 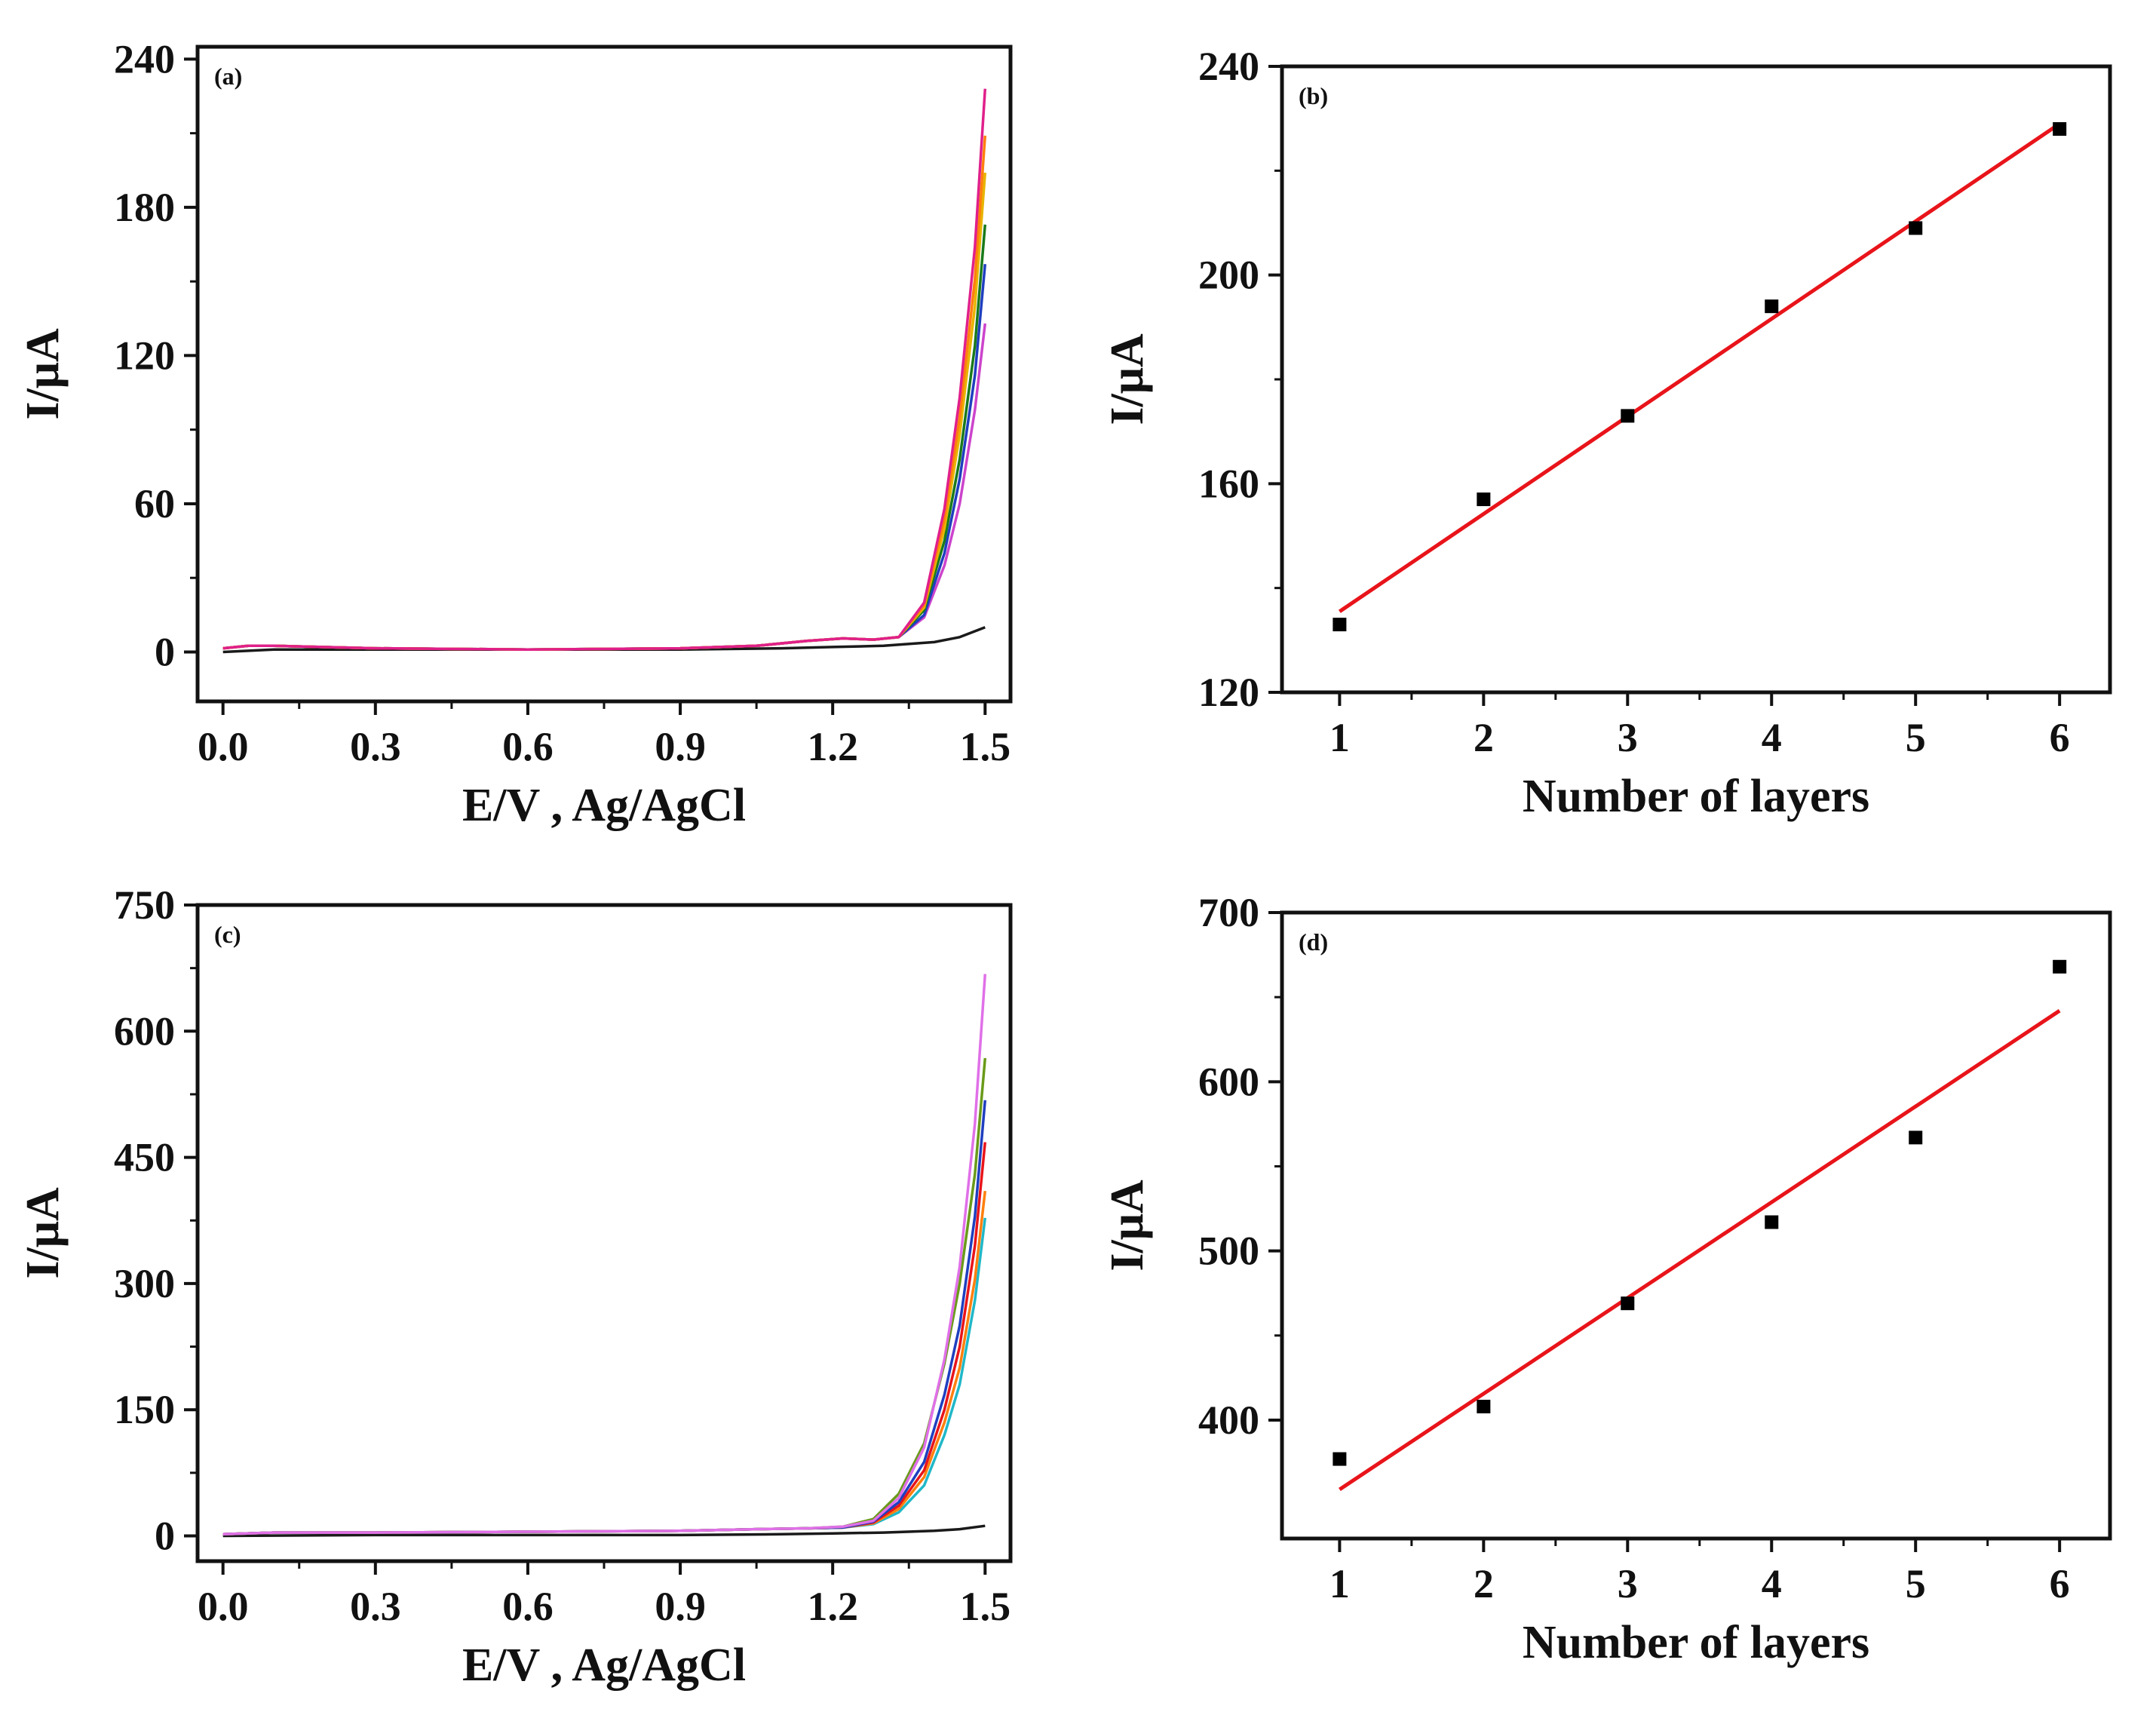 What do you see at coordinates (1484, 737) in the screenshot?
I see `panel-2-x-tick-label: 2` at bounding box center [1484, 737].